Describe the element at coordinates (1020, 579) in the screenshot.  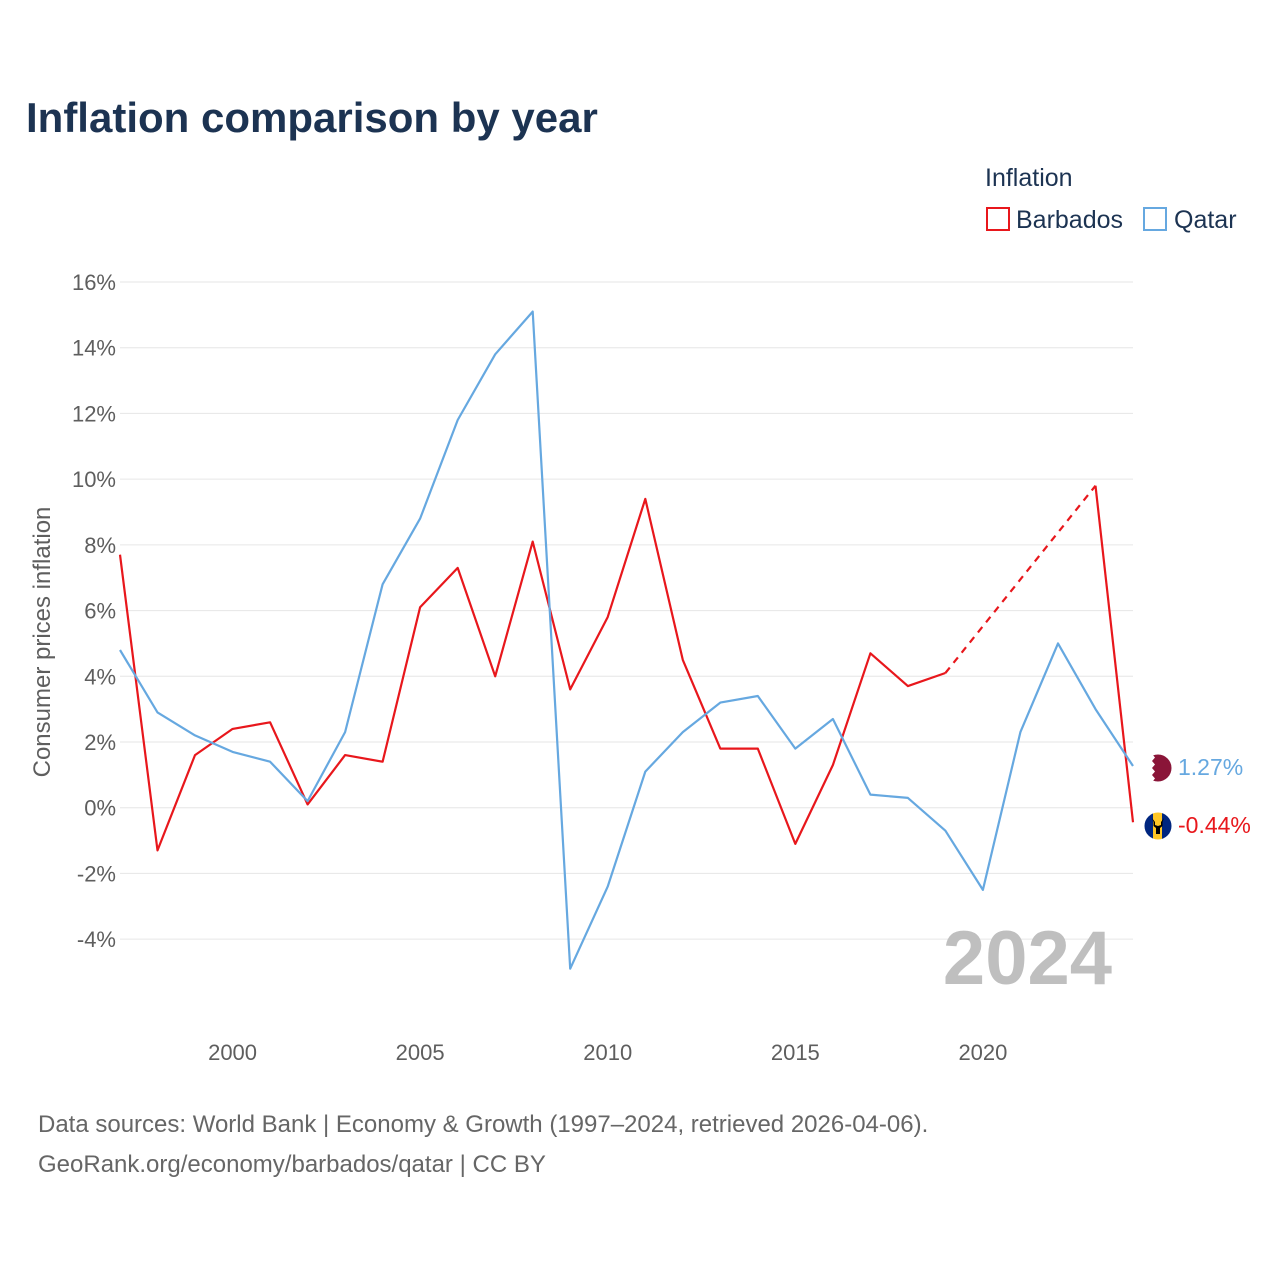
I see `series-gap-barbados` at that location.